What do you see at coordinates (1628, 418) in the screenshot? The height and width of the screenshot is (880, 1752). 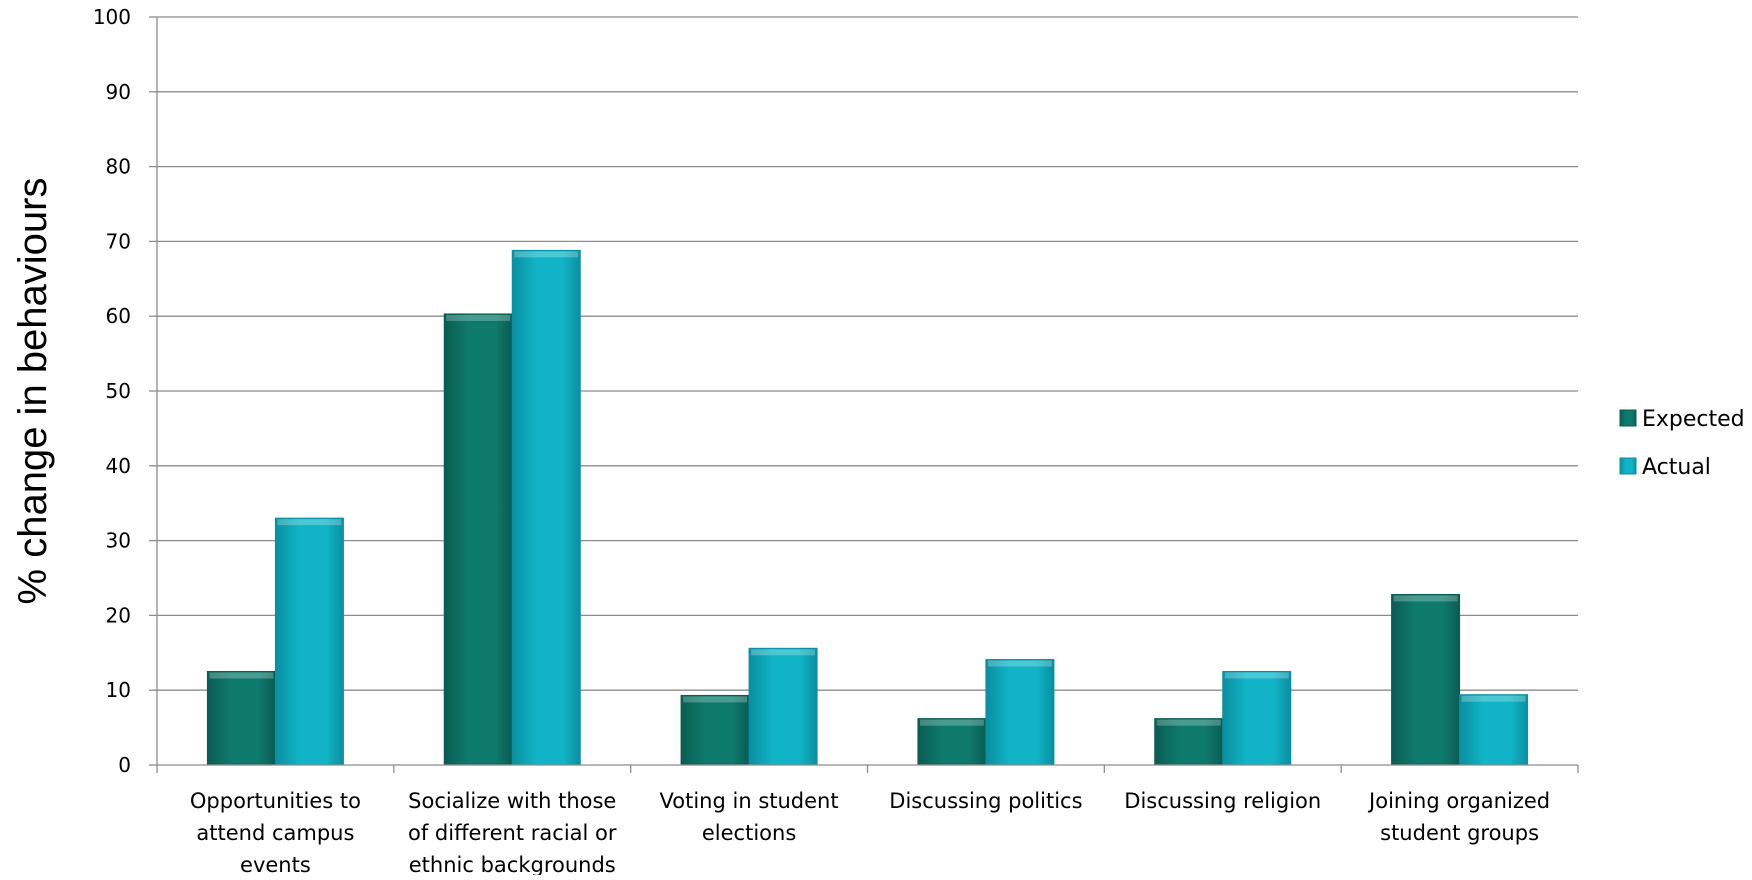 I see `legend-swatch-expected` at bounding box center [1628, 418].